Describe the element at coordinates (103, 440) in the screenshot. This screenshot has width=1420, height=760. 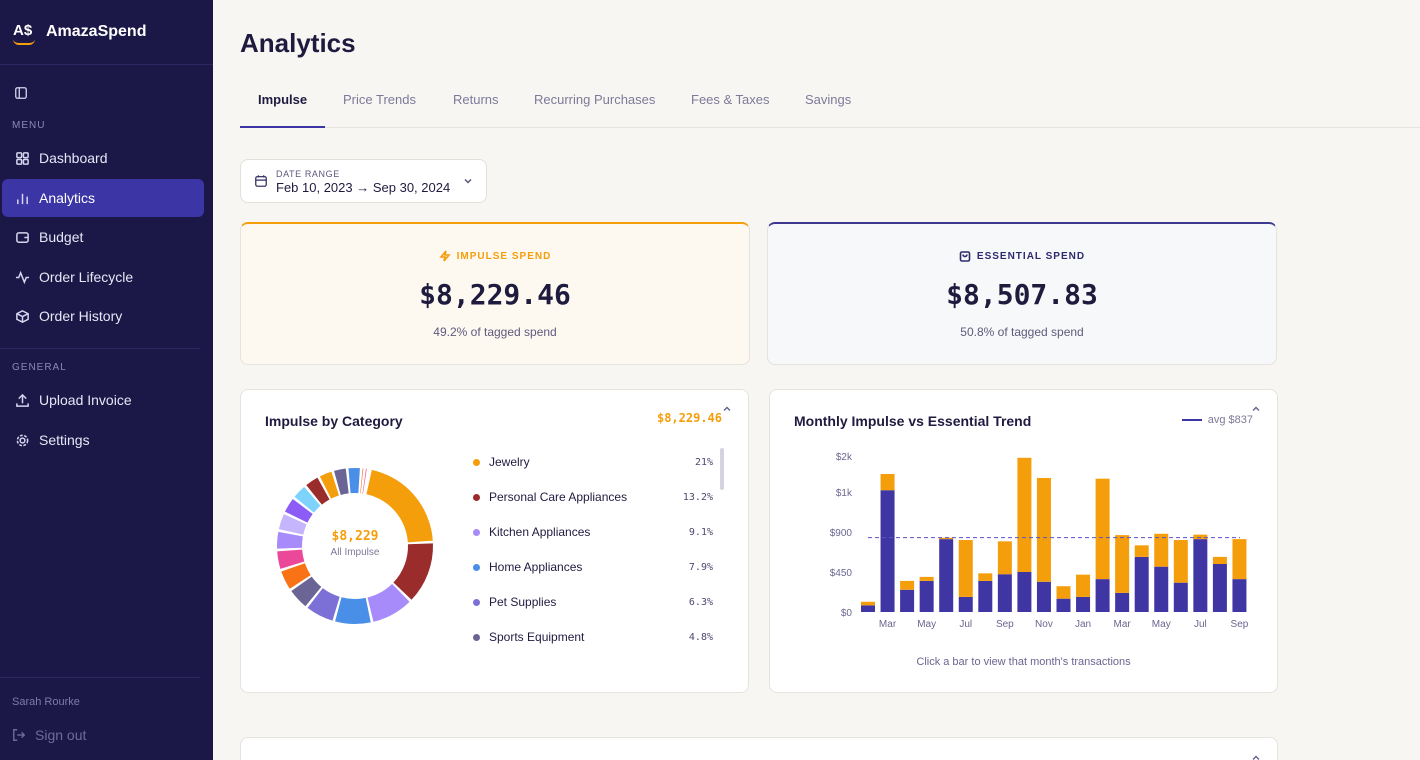
I see `sidebar-item-settings: Settings` at that location.